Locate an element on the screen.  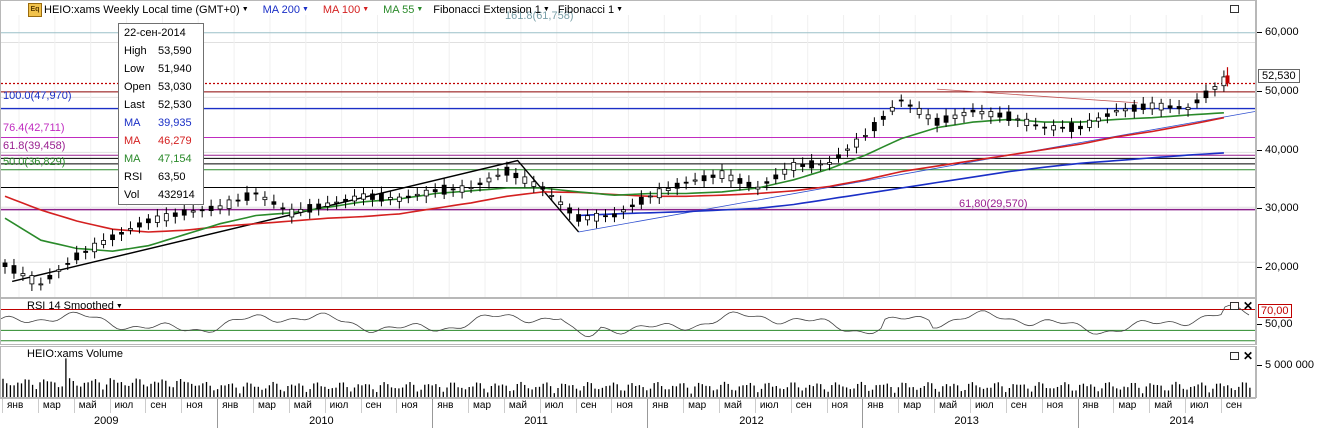
fib-extension-menu: Fibonacci Extension 1 ▼ is located at coordinates (491, 10).